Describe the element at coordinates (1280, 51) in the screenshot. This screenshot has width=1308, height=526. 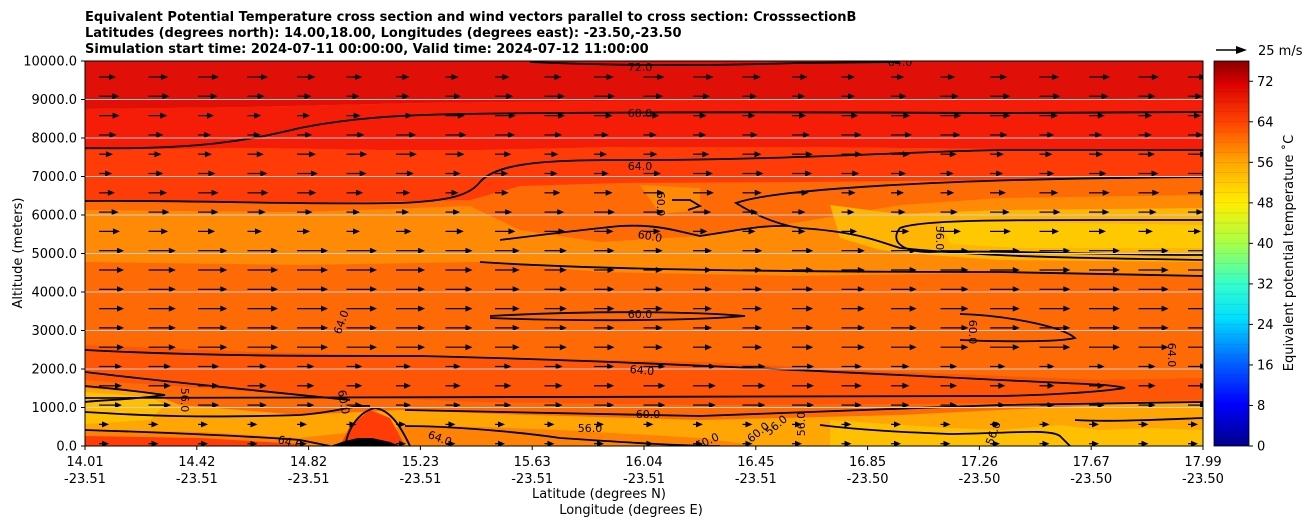
I see `wind-reference-label: 25 m/s` at that location.